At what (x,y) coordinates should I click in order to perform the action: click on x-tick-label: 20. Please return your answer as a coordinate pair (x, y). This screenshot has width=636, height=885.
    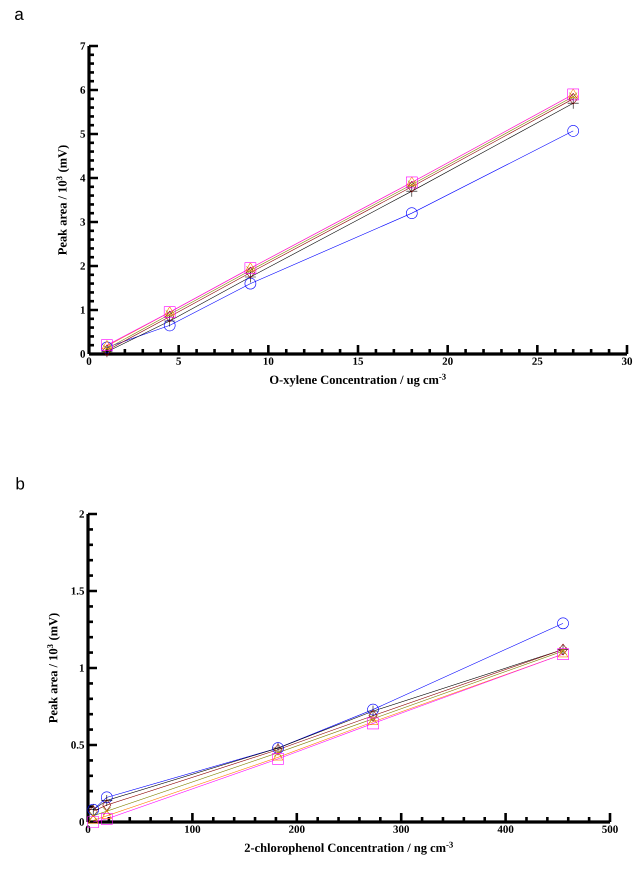
    Looking at the image, I should click on (447, 361).